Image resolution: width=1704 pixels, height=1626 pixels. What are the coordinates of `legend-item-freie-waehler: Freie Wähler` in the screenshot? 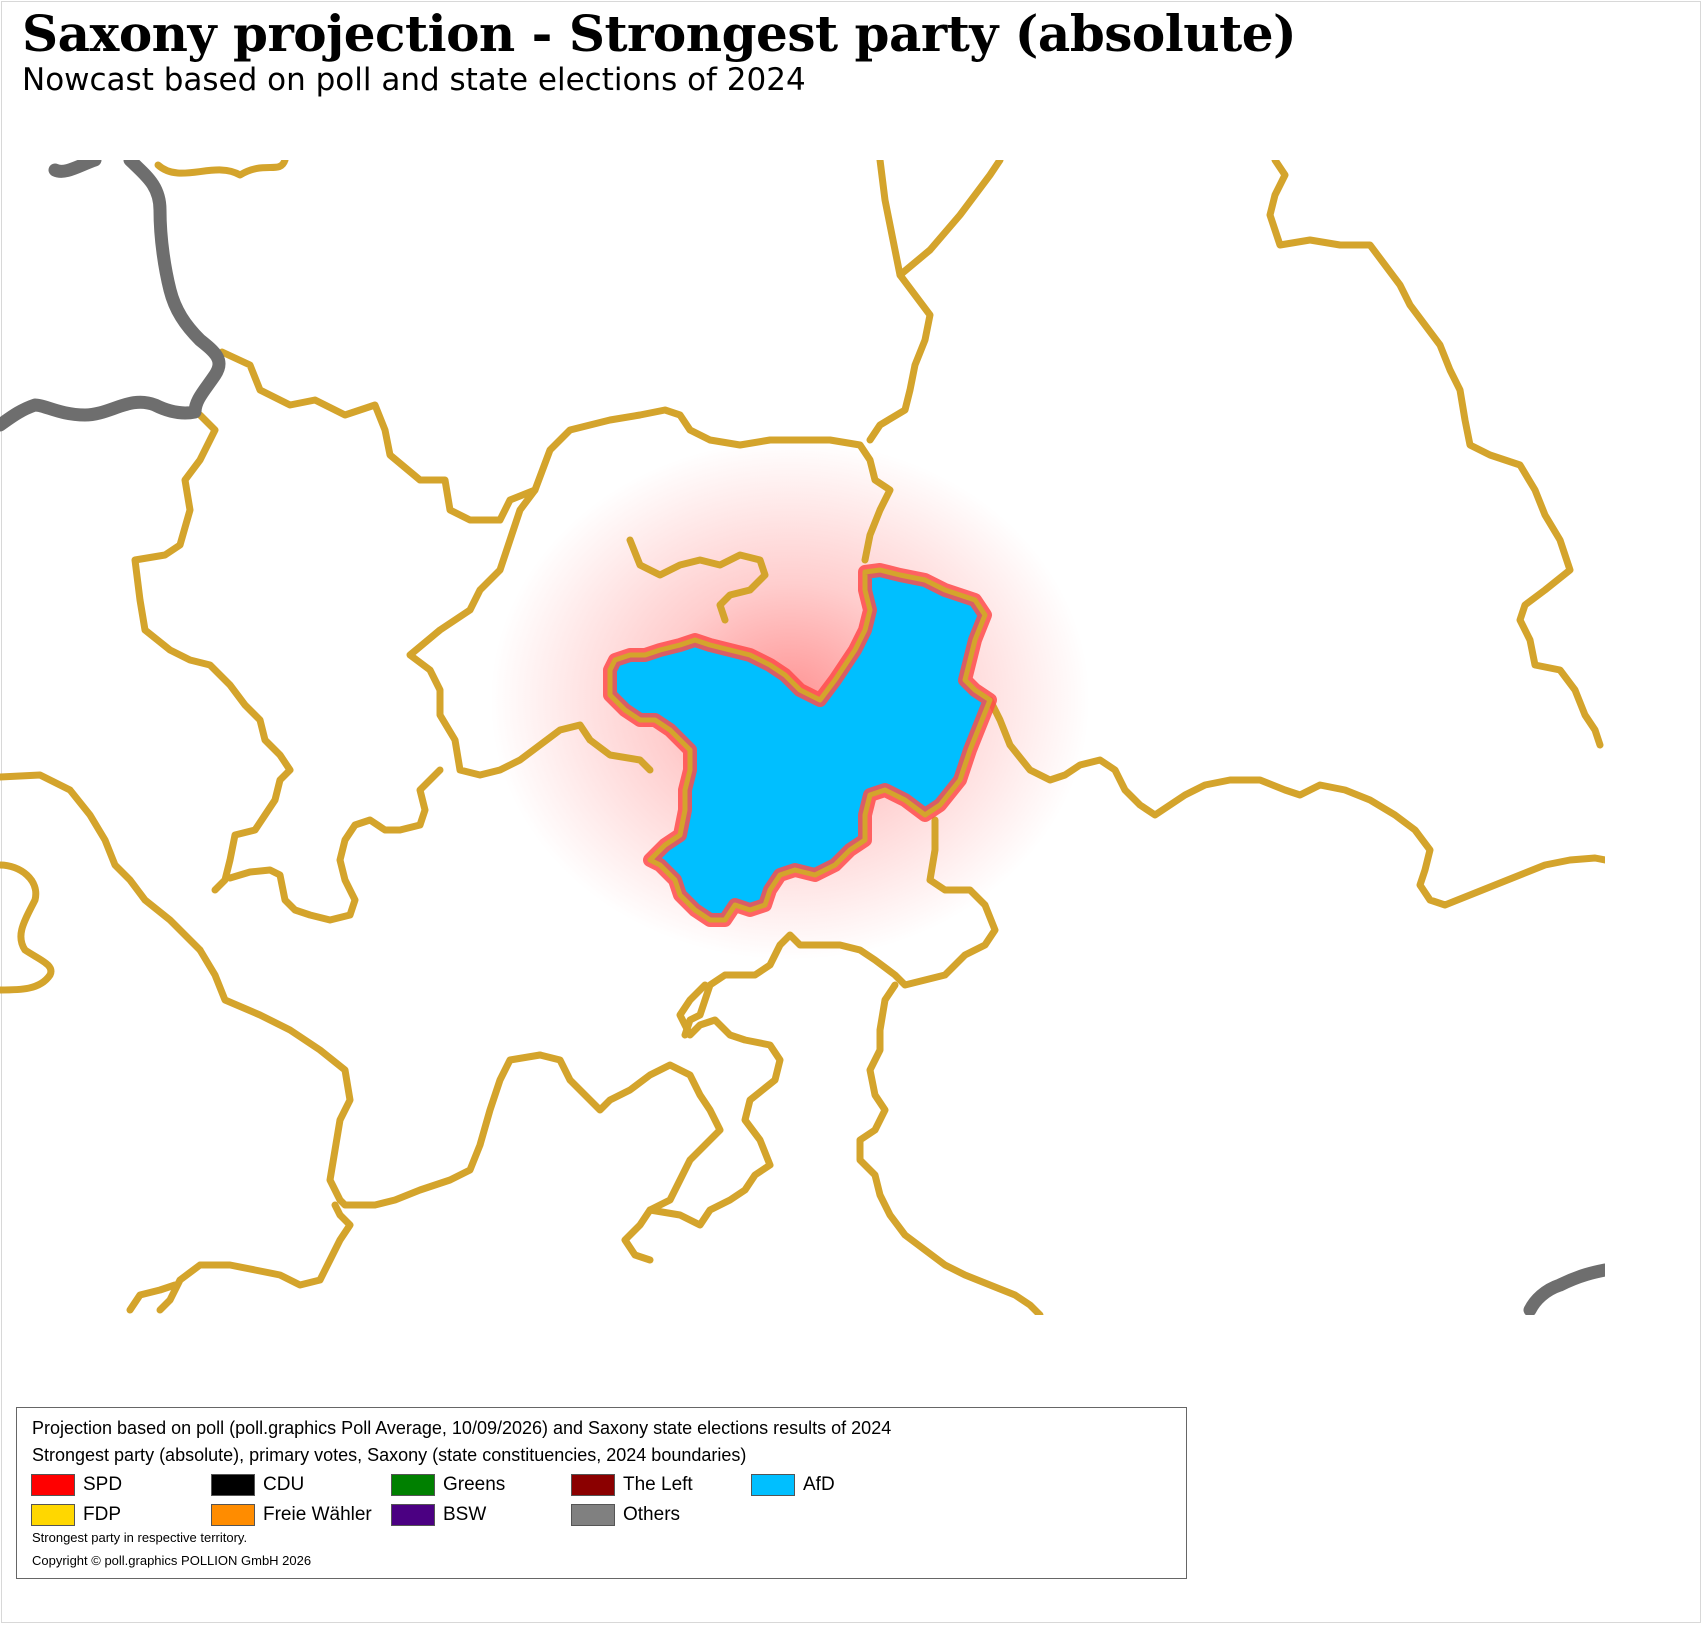 It's located at (291, 1515).